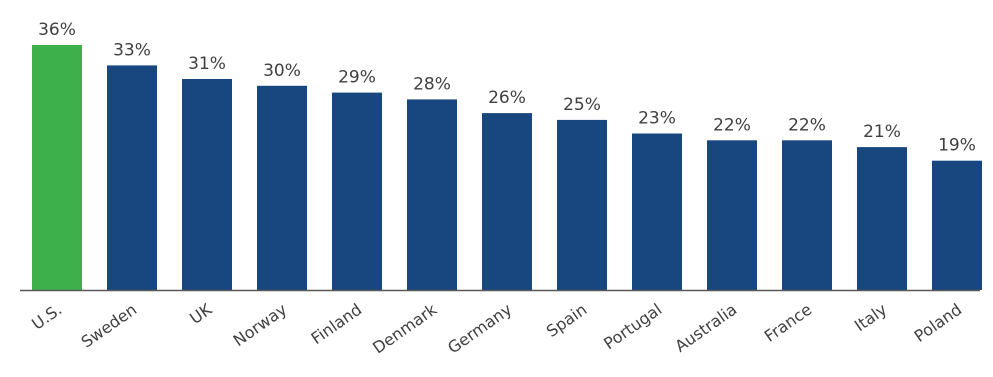 The height and width of the screenshot is (377, 993). What do you see at coordinates (807, 215) in the screenshot?
I see `bar-france` at bounding box center [807, 215].